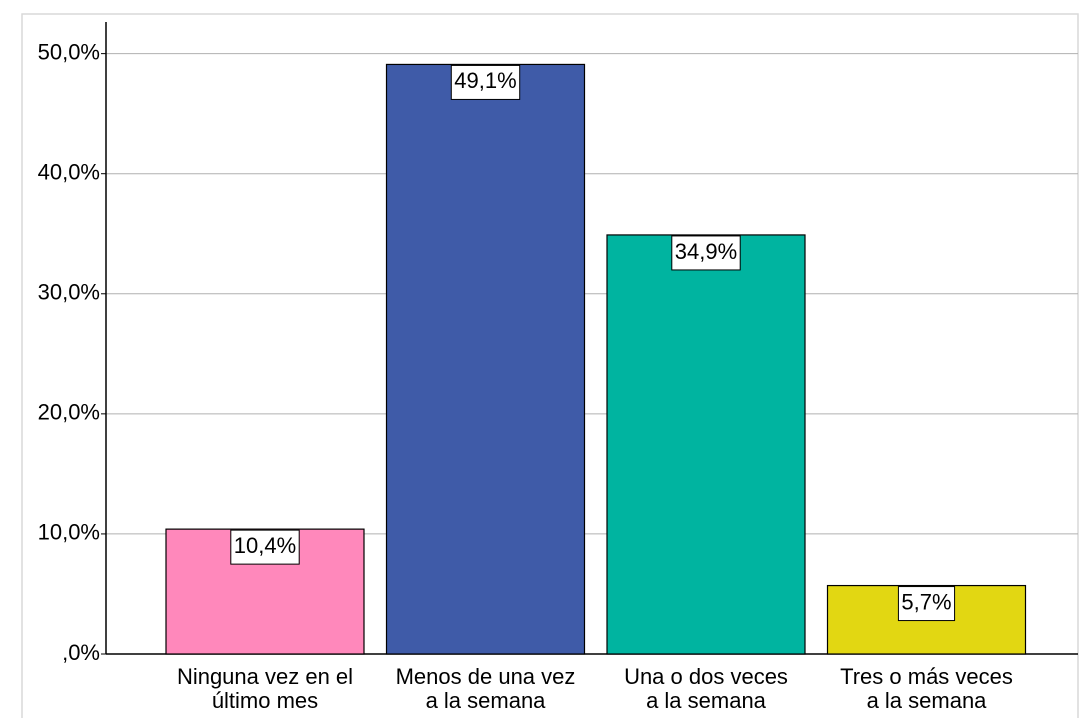 This screenshot has width=1086, height=718. Describe the element at coordinates (706, 444) in the screenshot. I see `bar` at that location.